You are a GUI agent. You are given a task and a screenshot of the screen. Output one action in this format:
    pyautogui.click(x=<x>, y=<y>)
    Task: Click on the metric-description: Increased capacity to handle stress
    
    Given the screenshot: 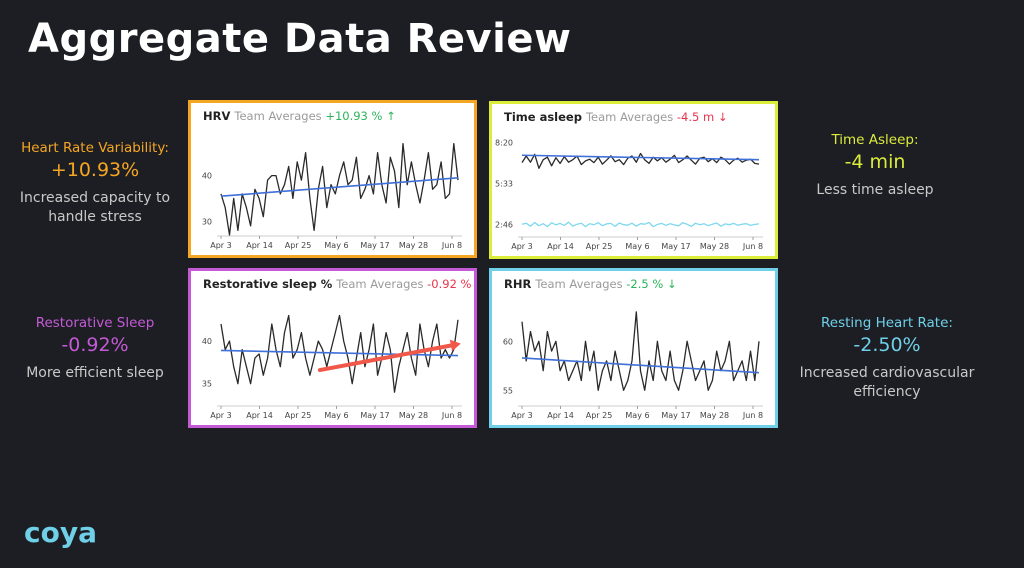 What is the action you would take?
    pyautogui.click(x=95, y=208)
    